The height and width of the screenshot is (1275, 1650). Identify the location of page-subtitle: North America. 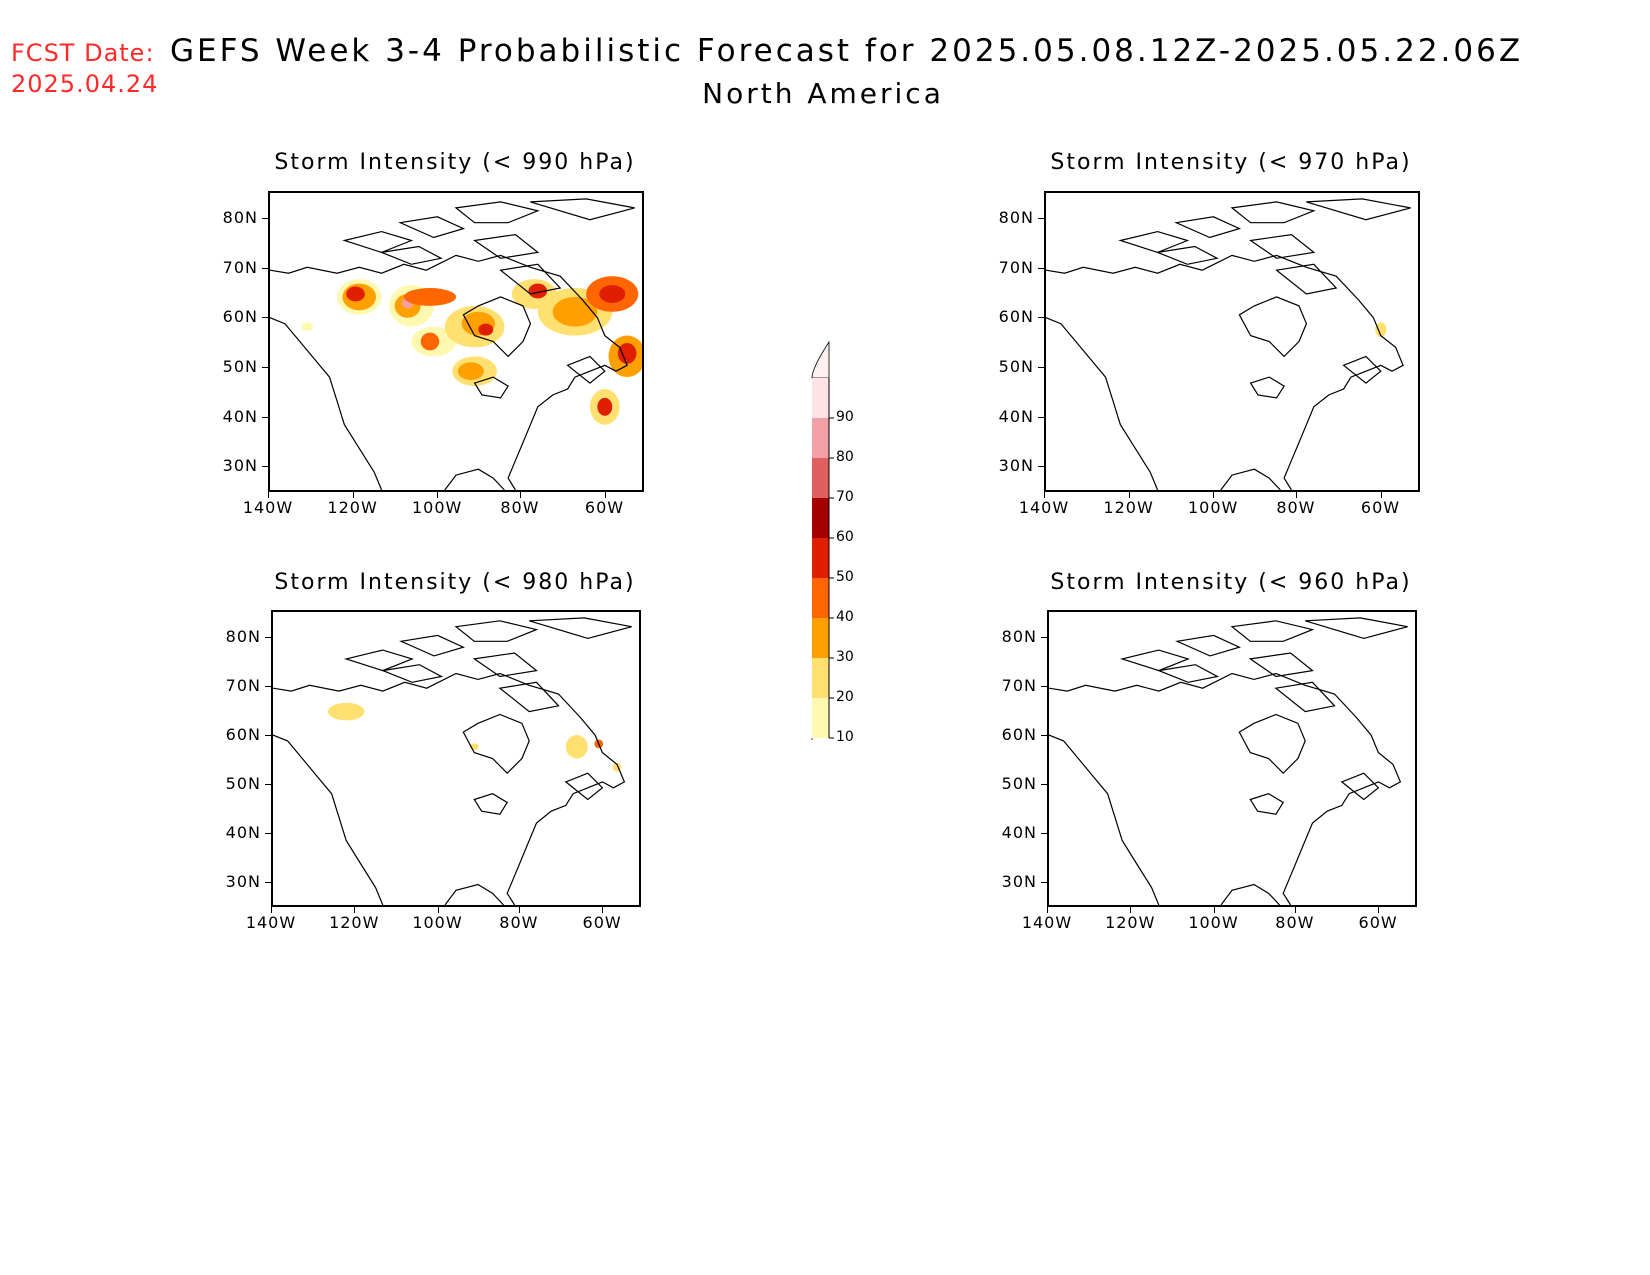
(823, 93).